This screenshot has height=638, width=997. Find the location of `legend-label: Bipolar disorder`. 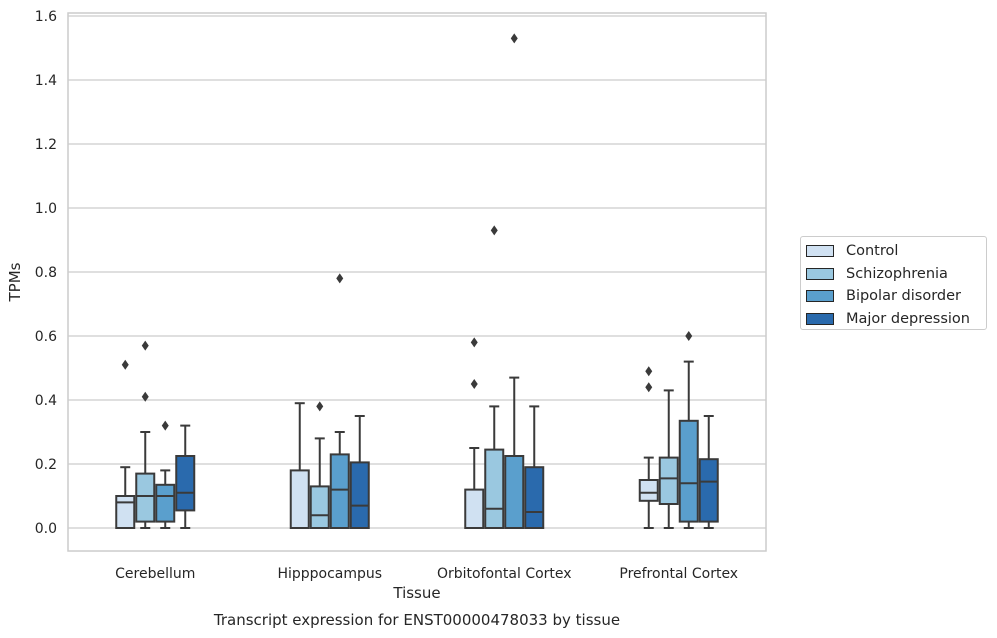

legend-label: Bipolar disorder is located at coordinates (903, 296).